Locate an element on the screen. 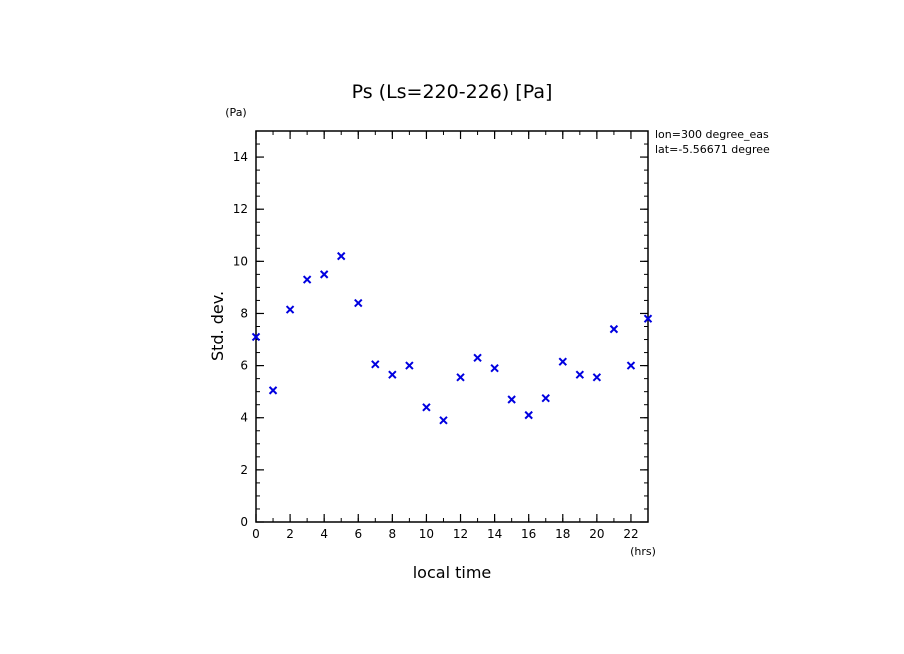  y-axis-unit: (Pa) is located at coordinates (235, 112).